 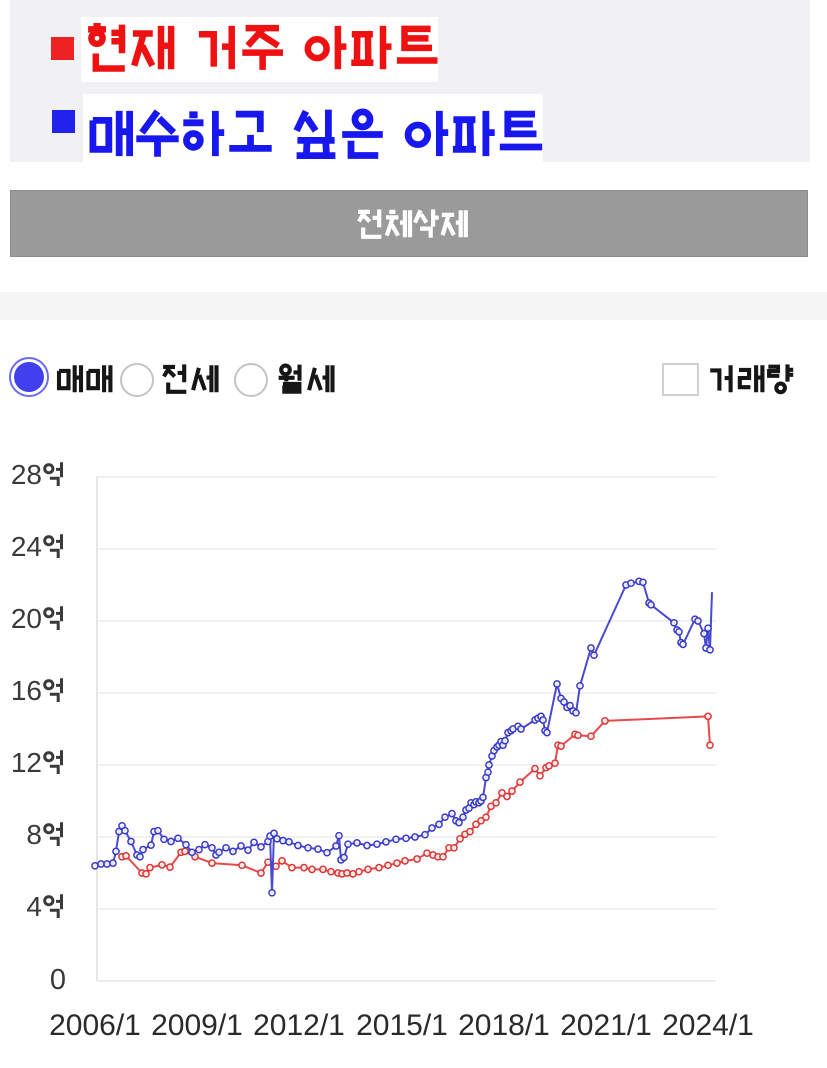 What do you see at coordinates (58, 980) in the screenshot?
I see `svg-text: 0` at bounding box center [58, 980].